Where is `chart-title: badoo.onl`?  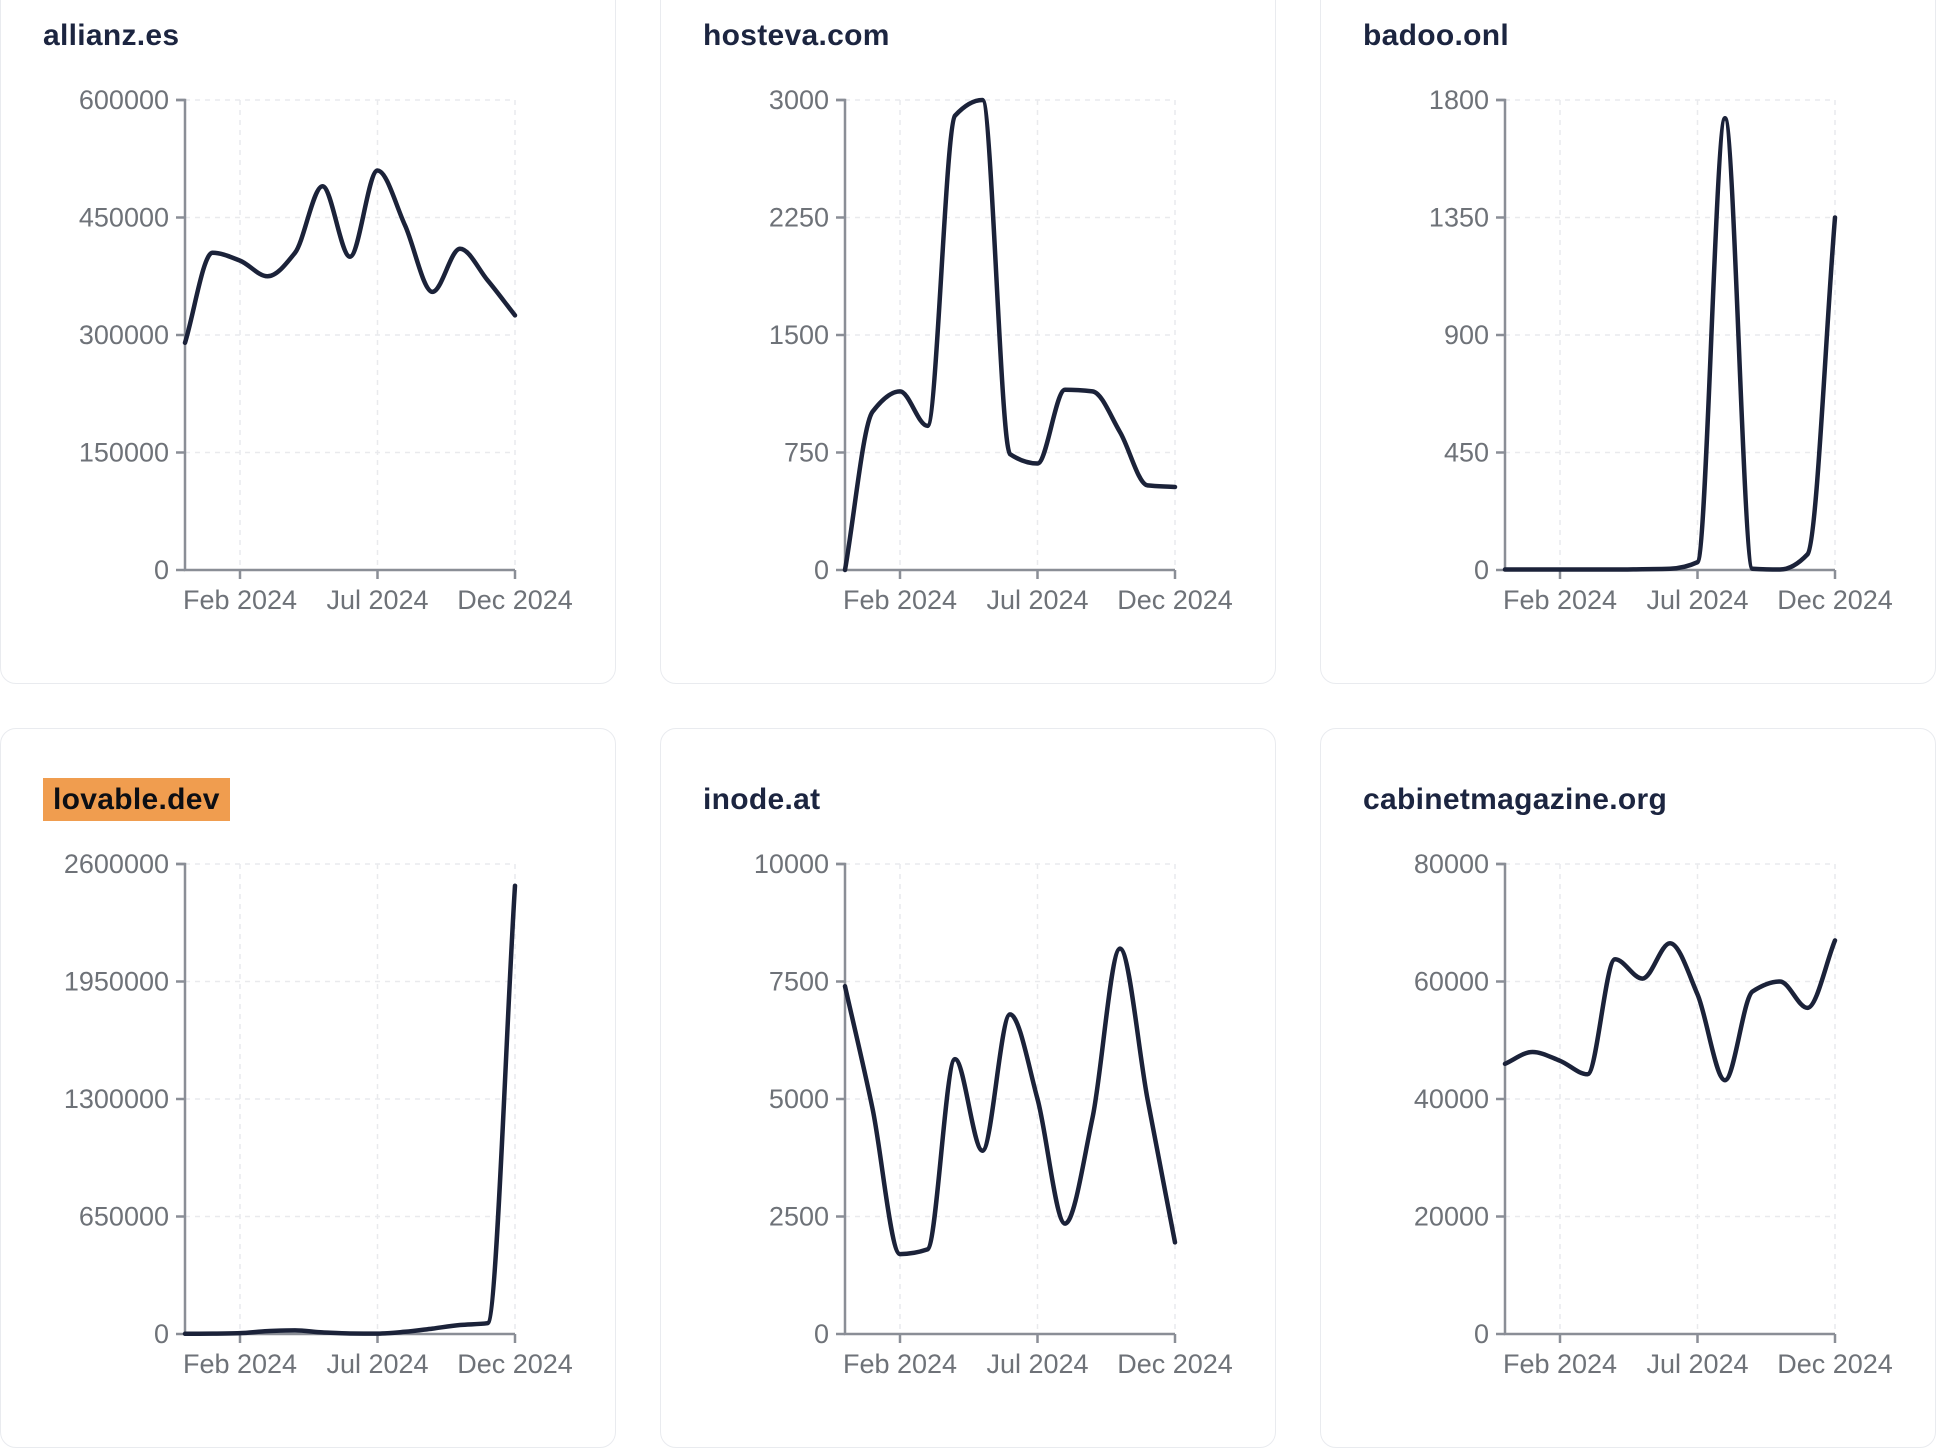
chart-title: badoo.onl is located at coordinates (1436, 36).